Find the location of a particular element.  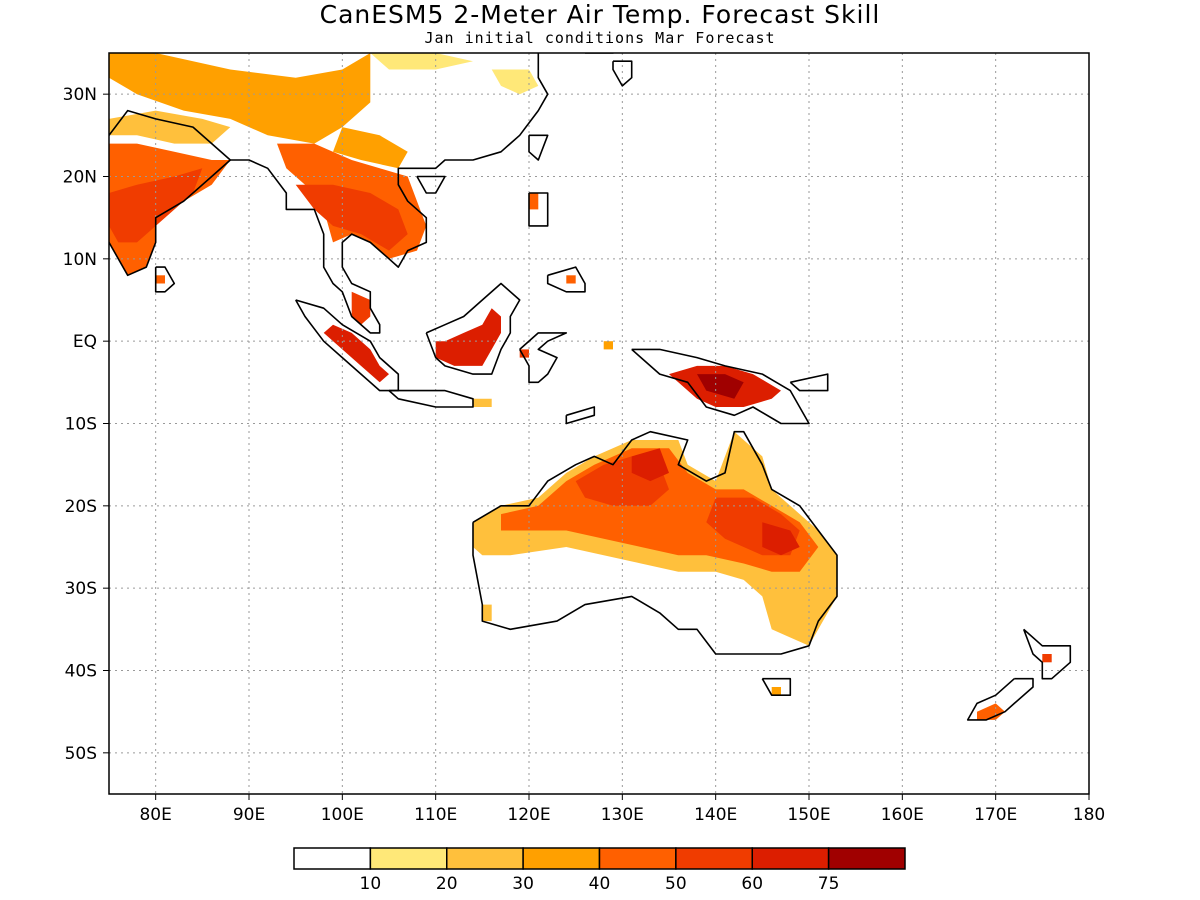

lon-tick-label: 130E is located at coordinates (622, 815).